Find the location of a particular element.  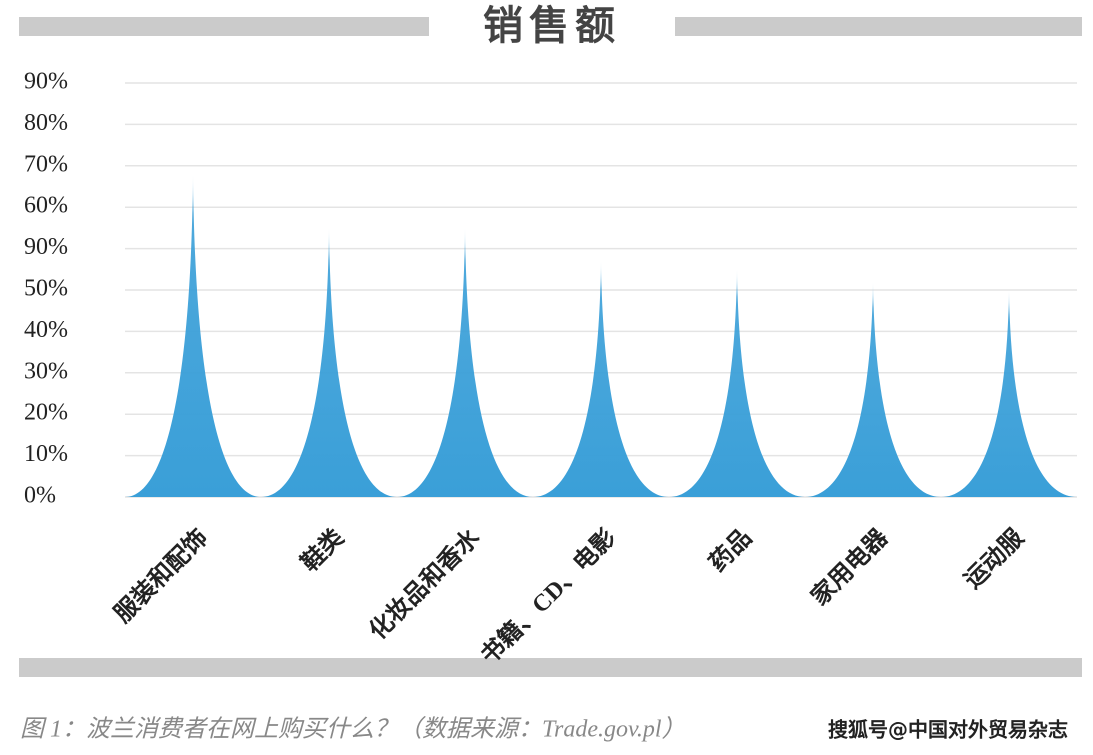

y-tick-label: 80% is located at coordinates (46, 123).